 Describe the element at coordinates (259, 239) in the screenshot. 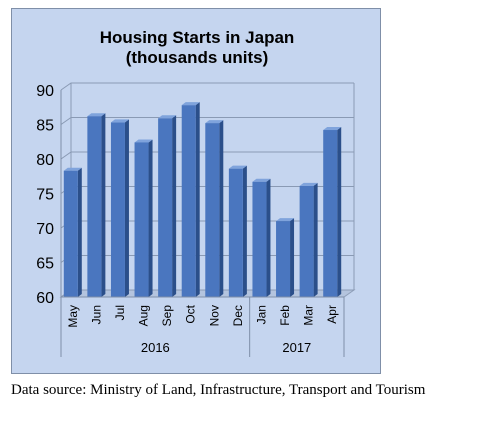

I see `bar-jan` at that location.